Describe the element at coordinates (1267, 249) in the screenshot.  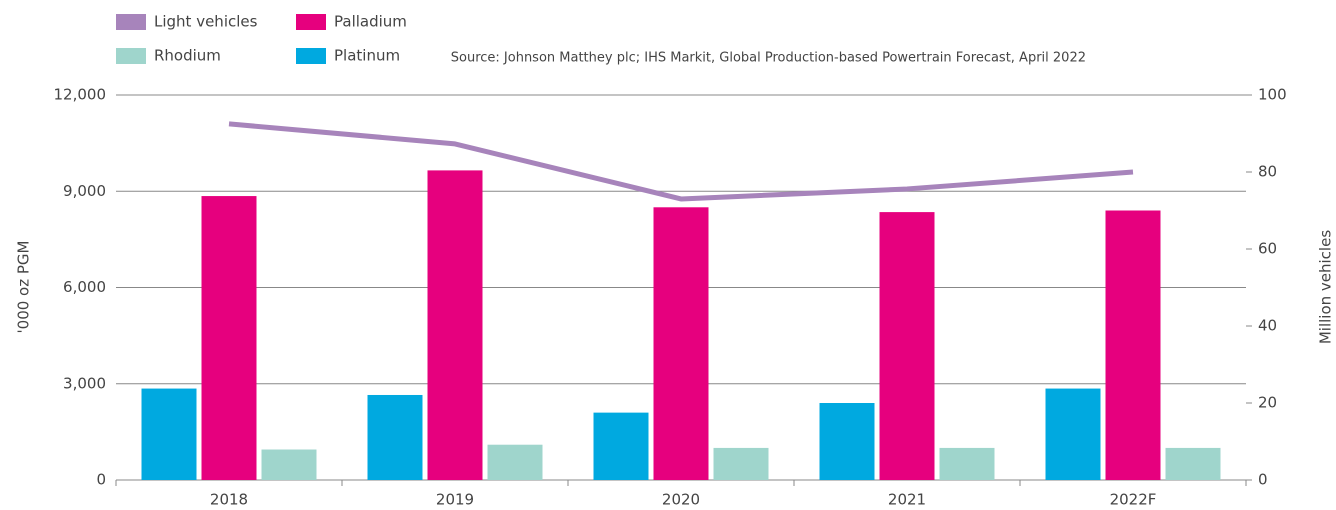
I see `y2-tick-label: 60` at that location.